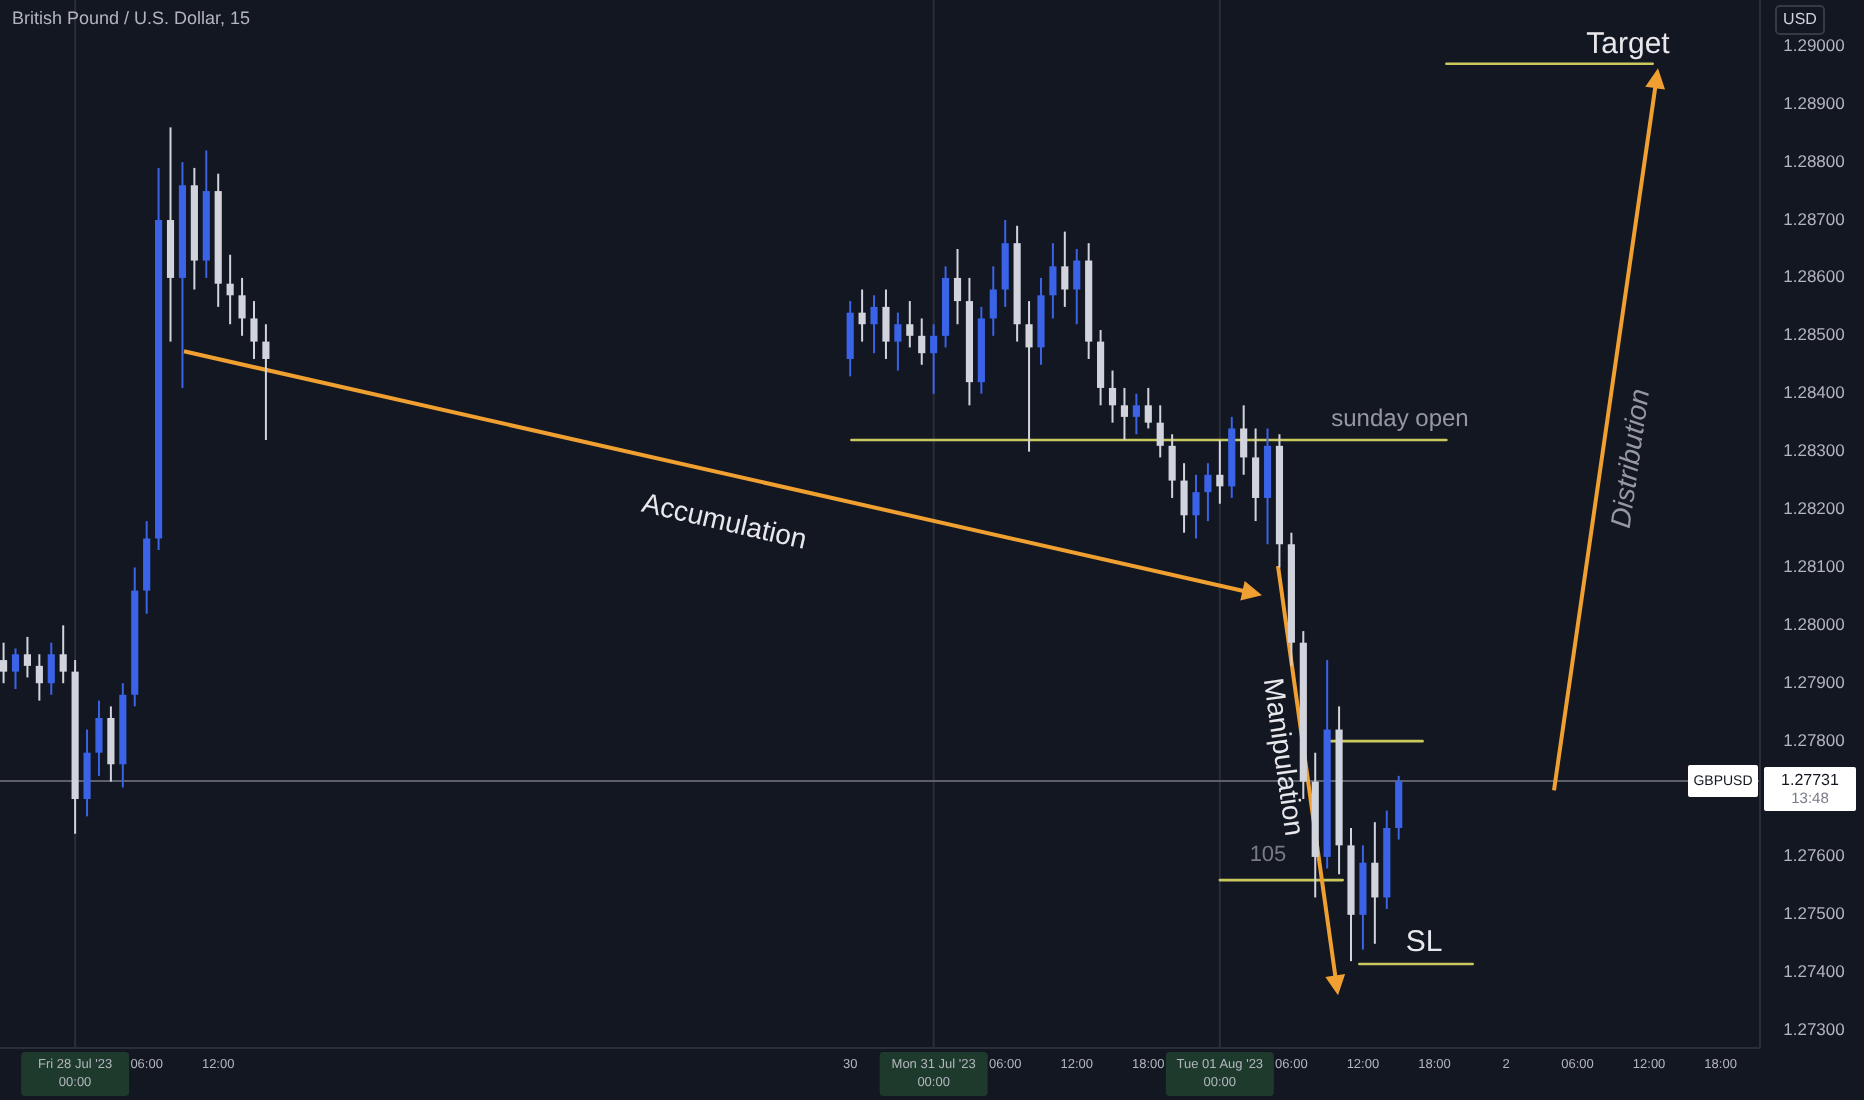  I want to click on annotation: Manipulation, so click(1284, 757).